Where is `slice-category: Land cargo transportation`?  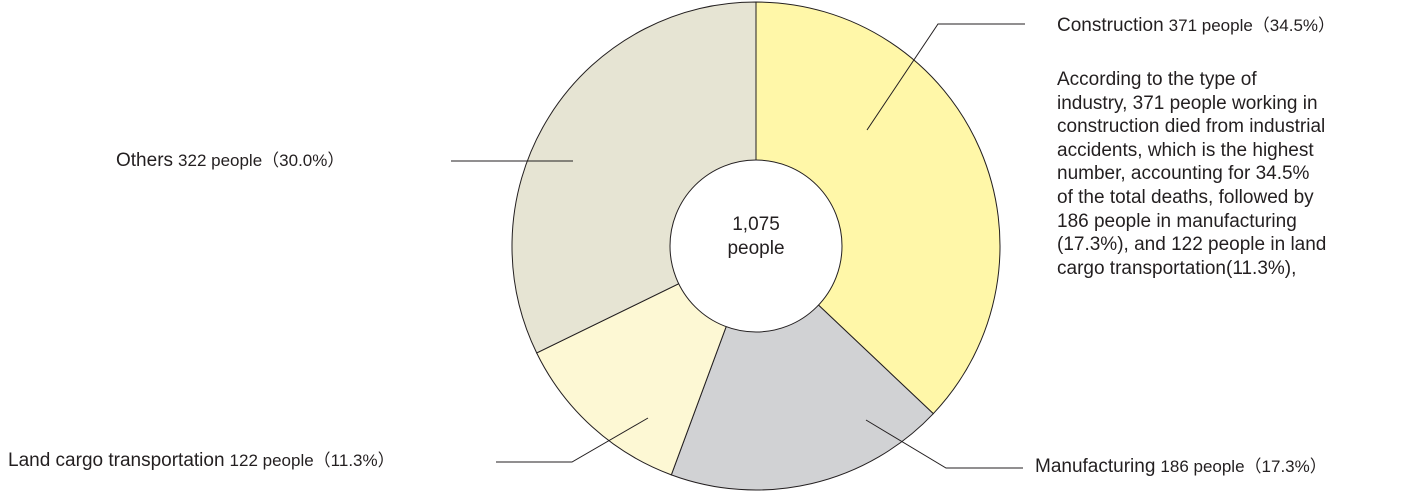
slice-category: Land cargo transportation is located at coordinates (116, 460).